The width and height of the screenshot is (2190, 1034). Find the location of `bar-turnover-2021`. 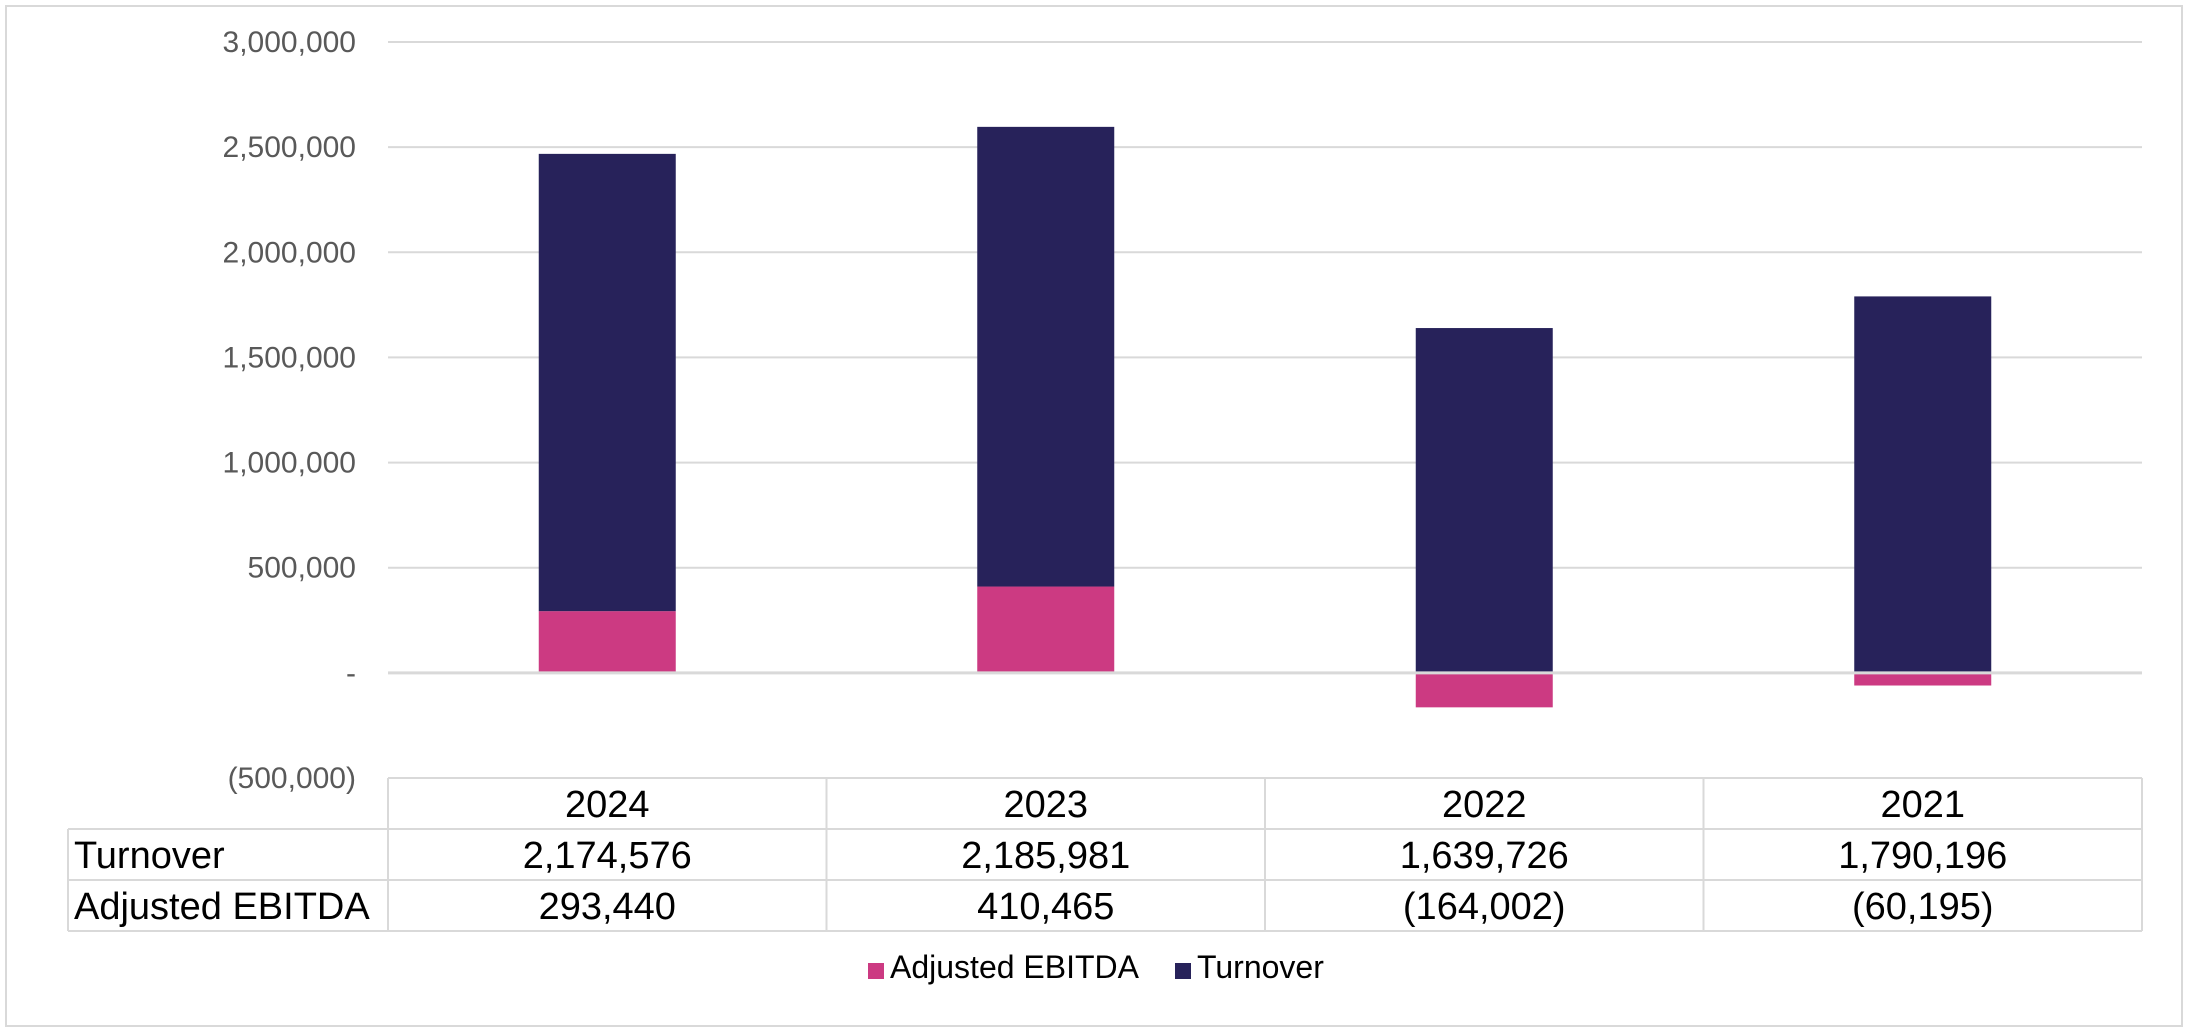

bar-turnover-2021 is located at coordinates (1923, 484).